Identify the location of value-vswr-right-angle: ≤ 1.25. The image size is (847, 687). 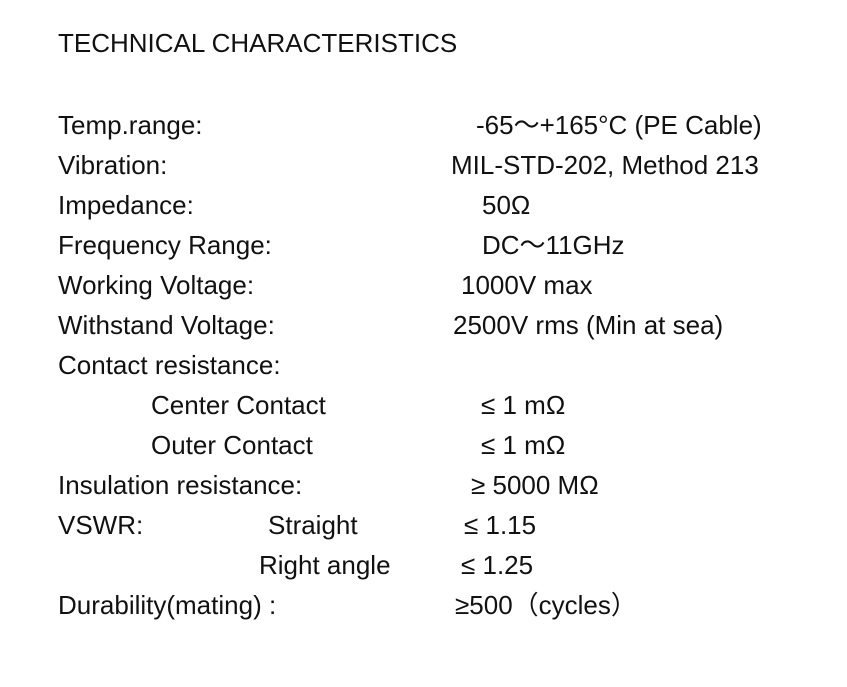
(497, 565).